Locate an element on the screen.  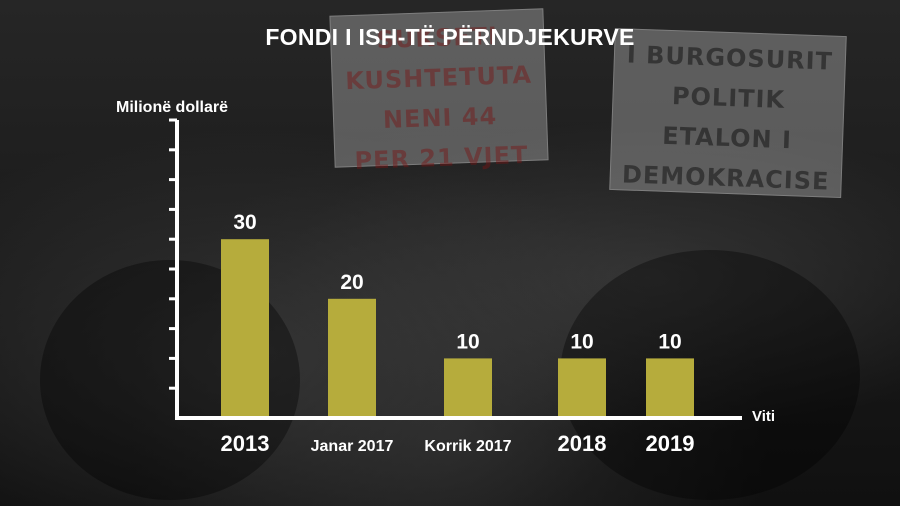
x-tick-label-2: Korrik 2017 is located at coordinates (467, 446).